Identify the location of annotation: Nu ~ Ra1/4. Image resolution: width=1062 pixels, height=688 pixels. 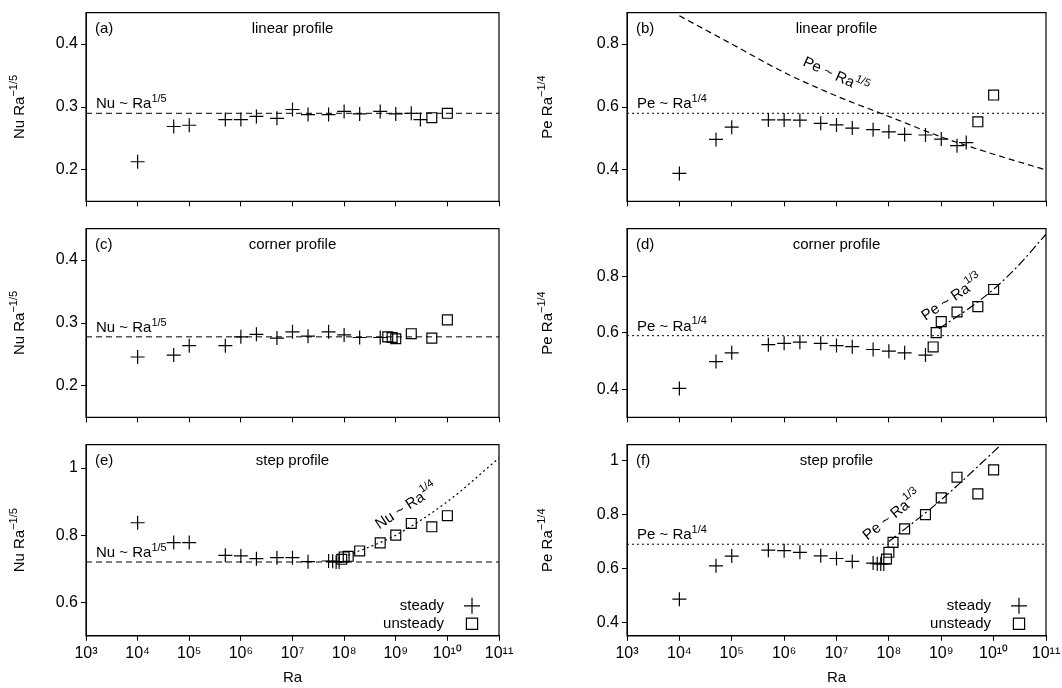
(403, 504).